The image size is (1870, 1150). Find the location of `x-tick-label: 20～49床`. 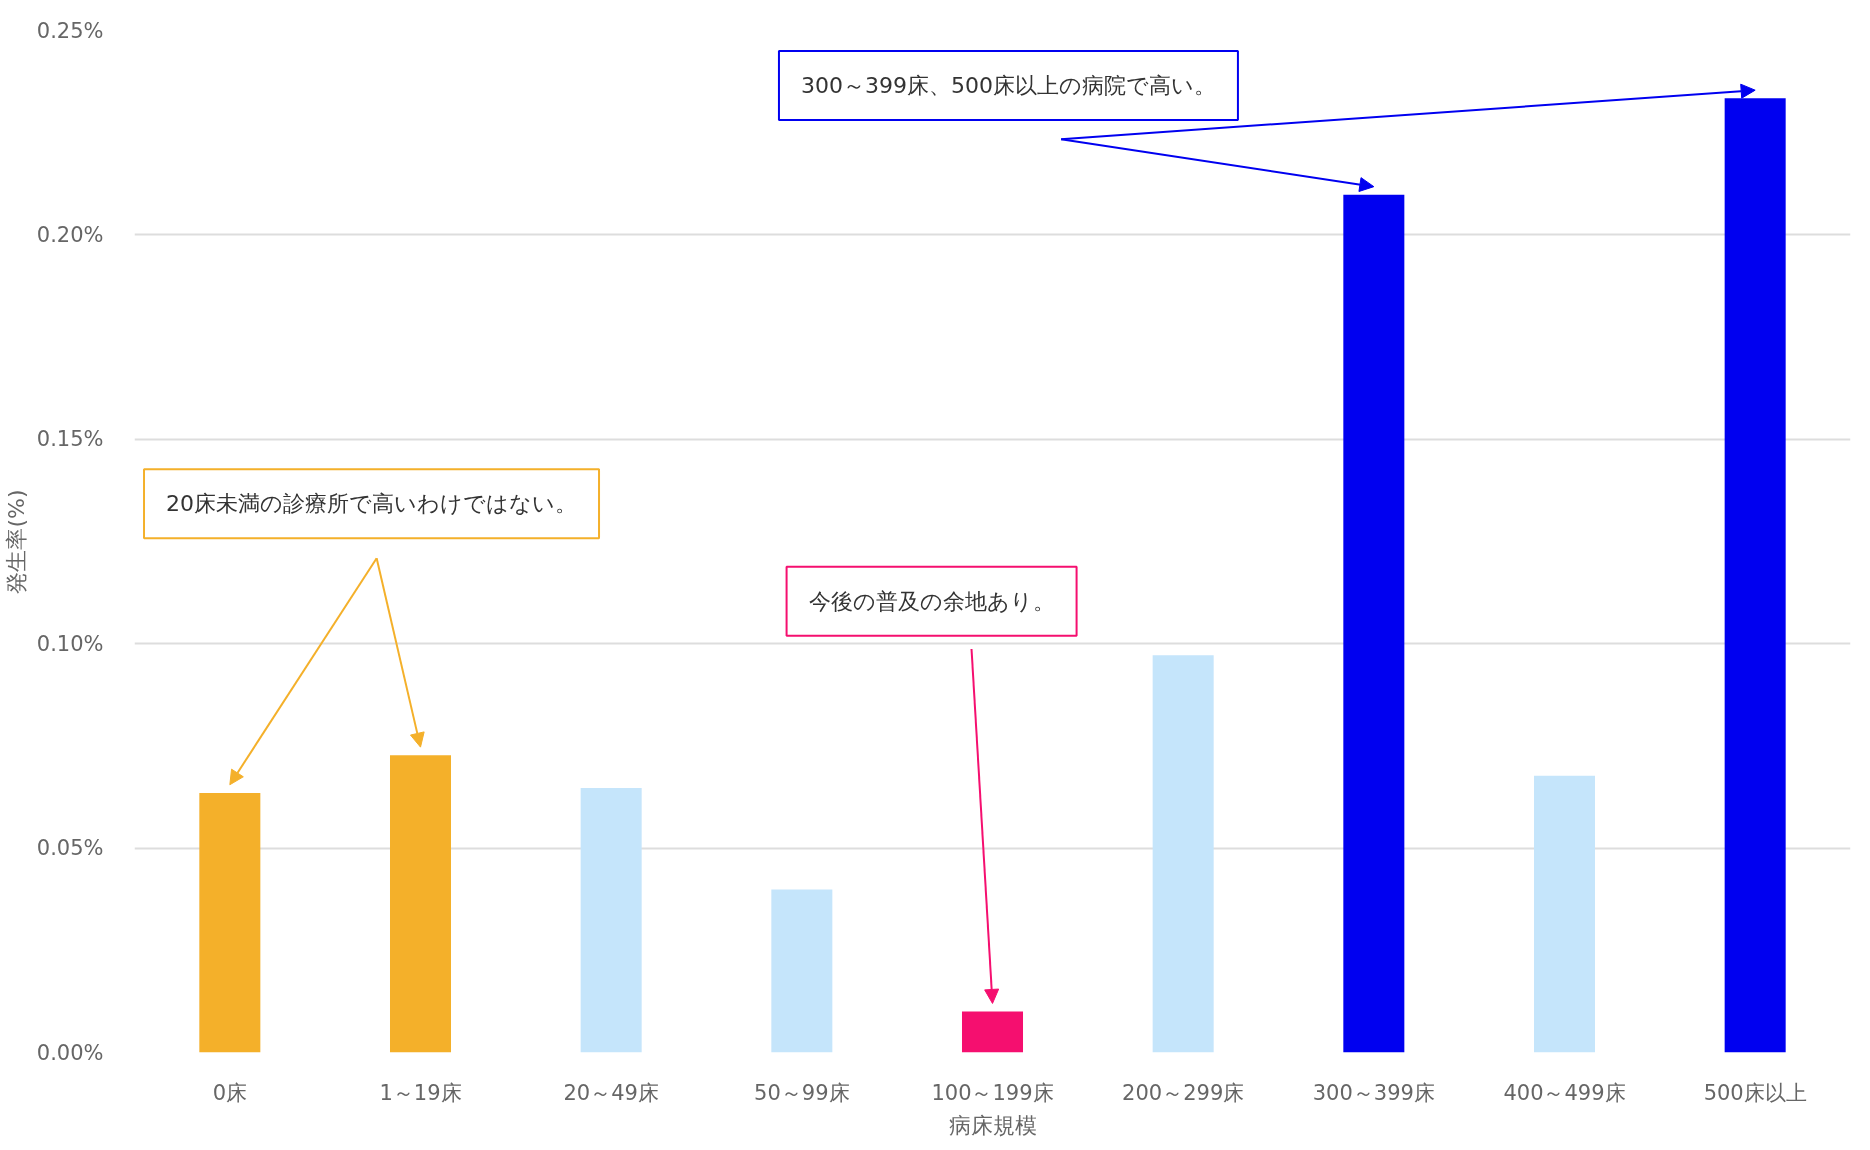

x-tick-label: 20～49床 is located at coordinates (611, 1092).